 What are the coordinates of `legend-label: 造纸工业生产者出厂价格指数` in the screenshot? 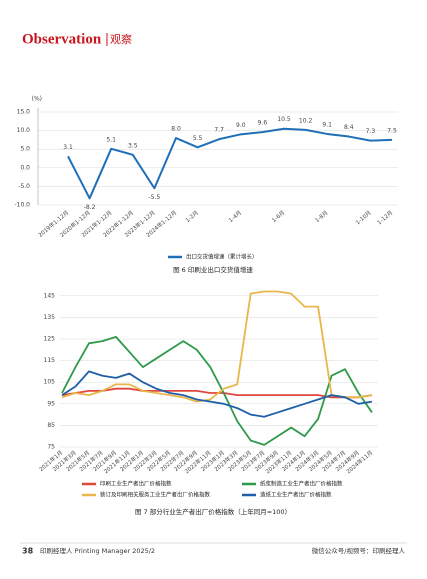 It's located at (296, 495).